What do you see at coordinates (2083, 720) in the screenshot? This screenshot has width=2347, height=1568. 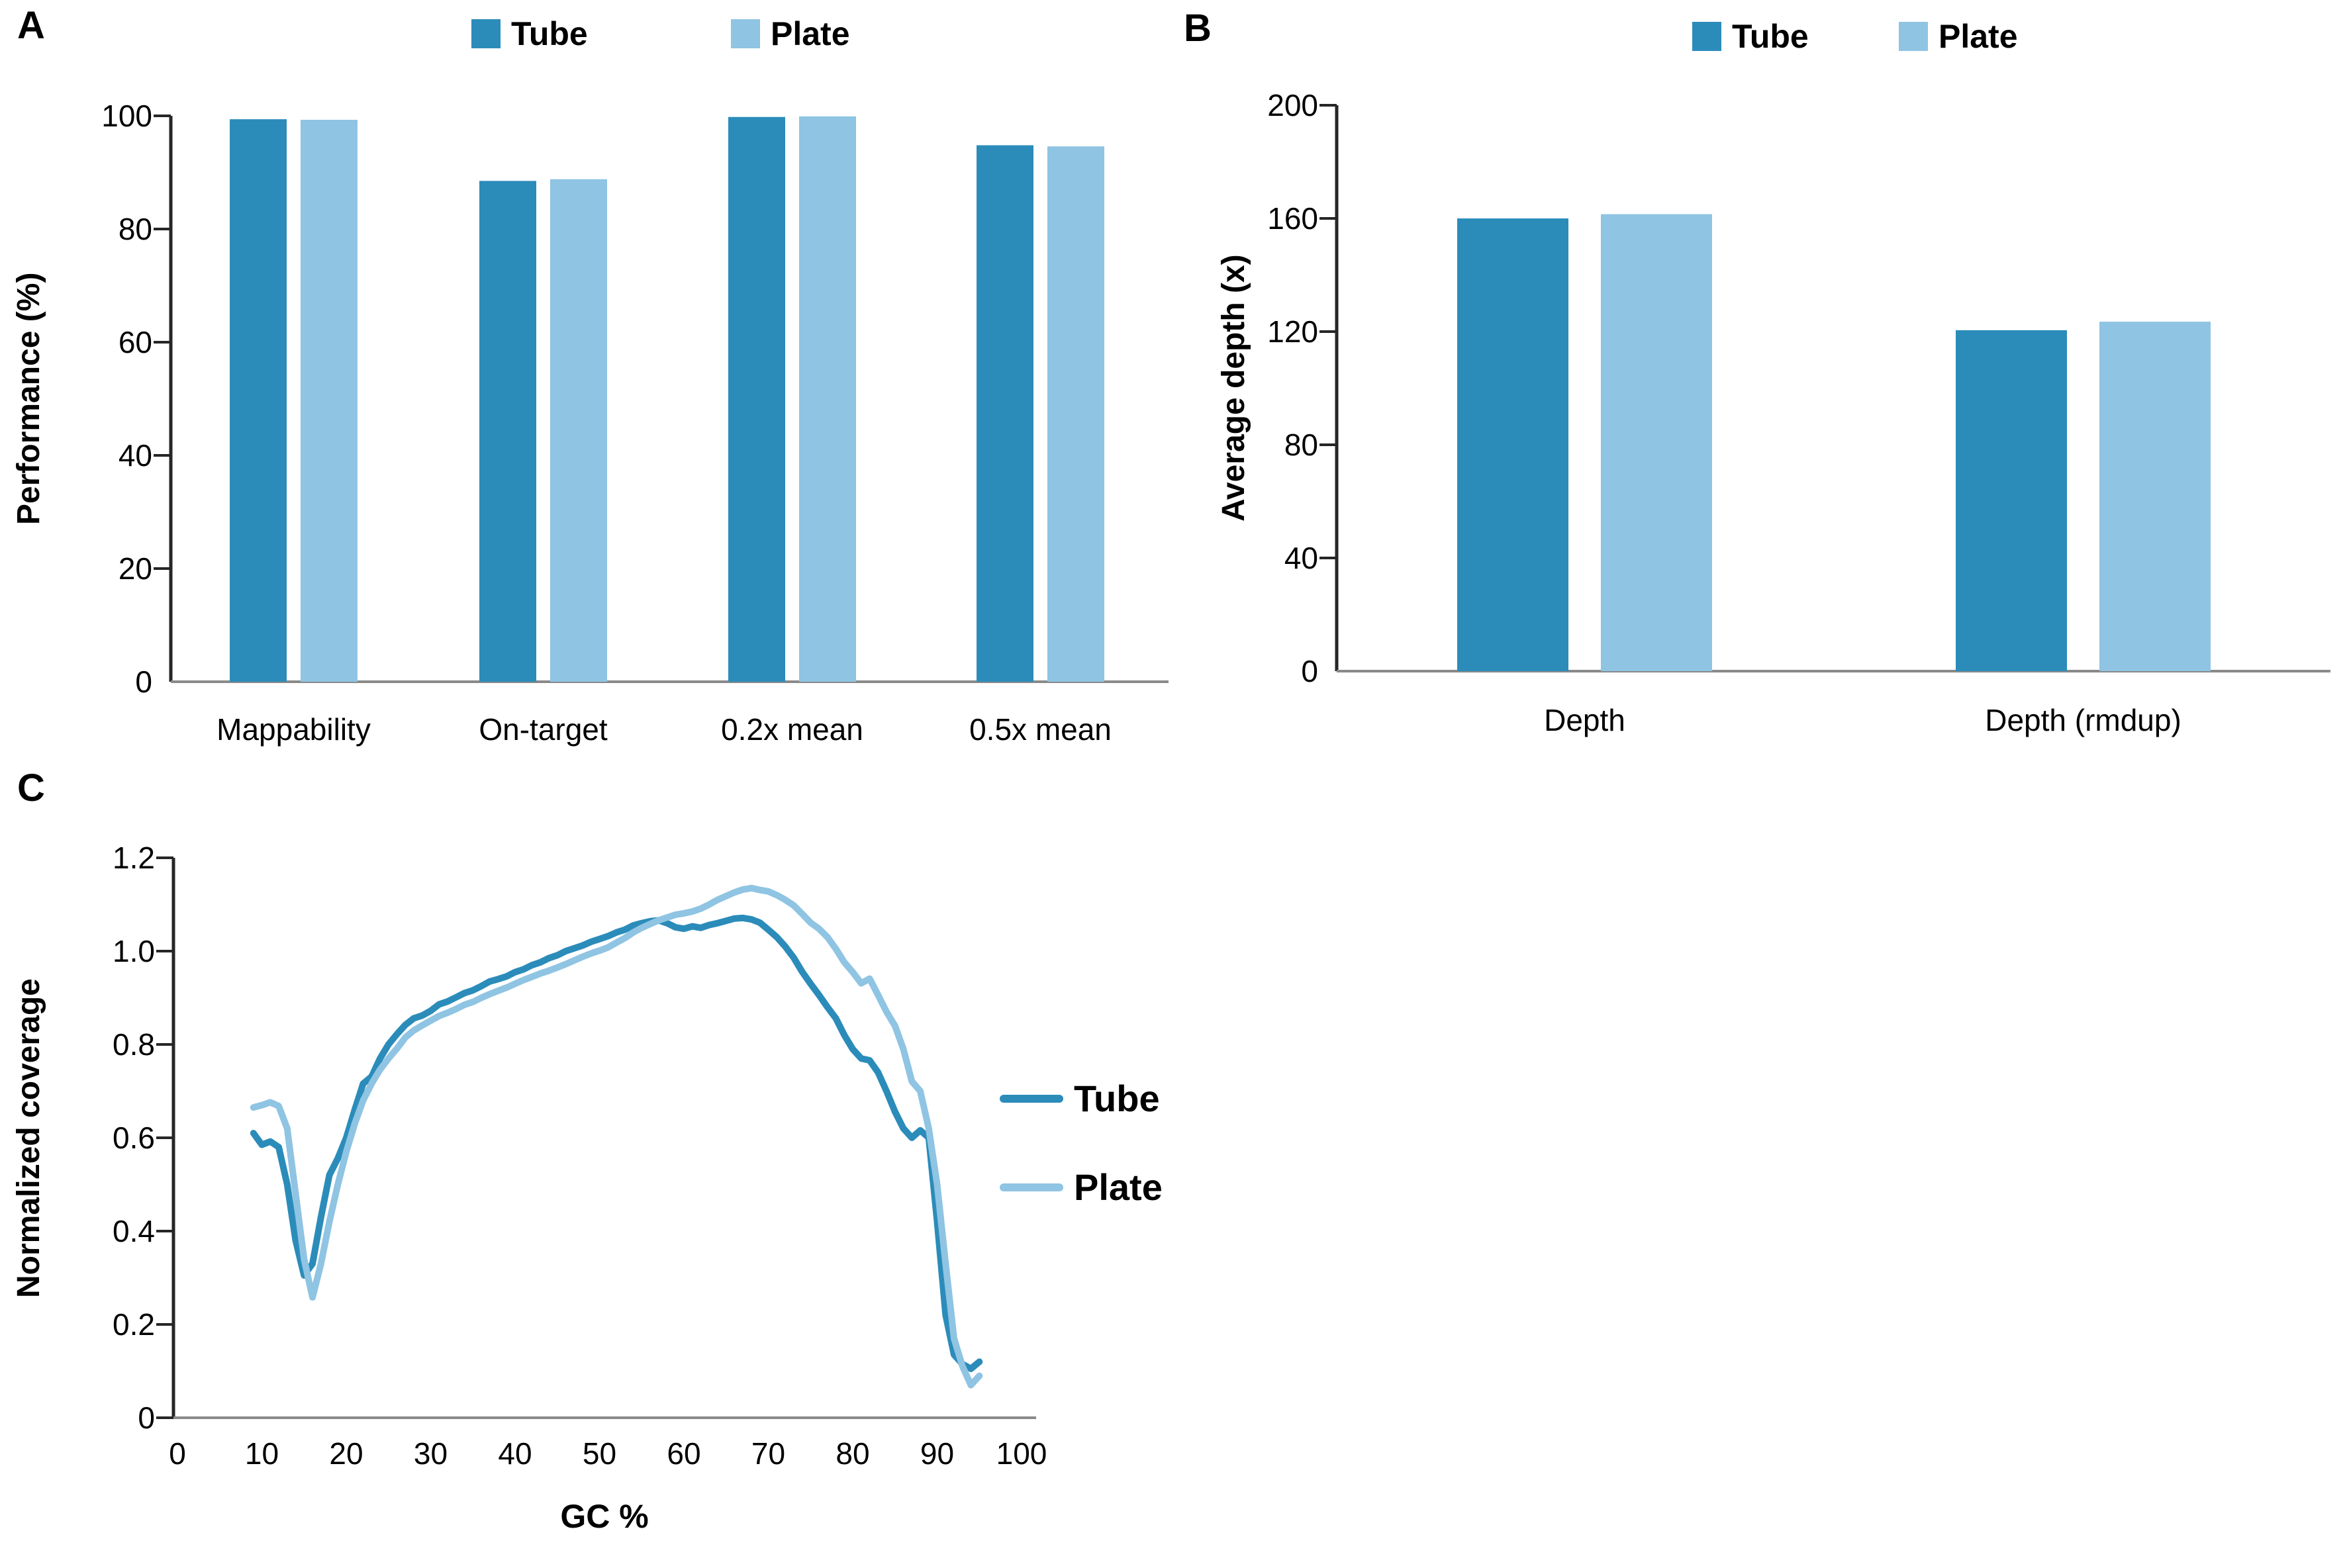 I see `category-label: Depth (rmdup)` at bounding box center [2083, 720].